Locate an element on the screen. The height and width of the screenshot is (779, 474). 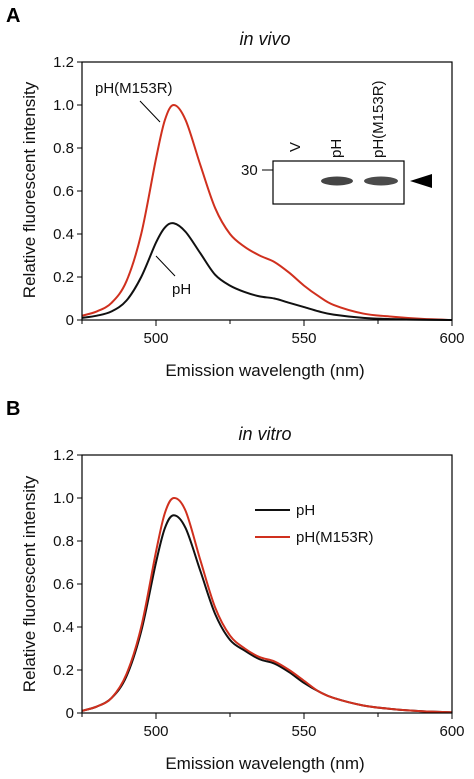
blot-lane-label-v: V is located at coordinates (295, 147).